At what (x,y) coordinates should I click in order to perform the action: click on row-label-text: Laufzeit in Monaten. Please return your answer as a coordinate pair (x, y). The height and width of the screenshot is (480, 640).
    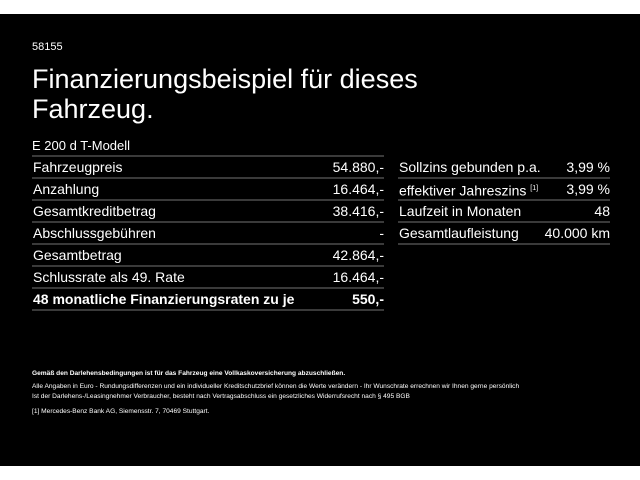
    Looking at the image, I should click on (460, 211).